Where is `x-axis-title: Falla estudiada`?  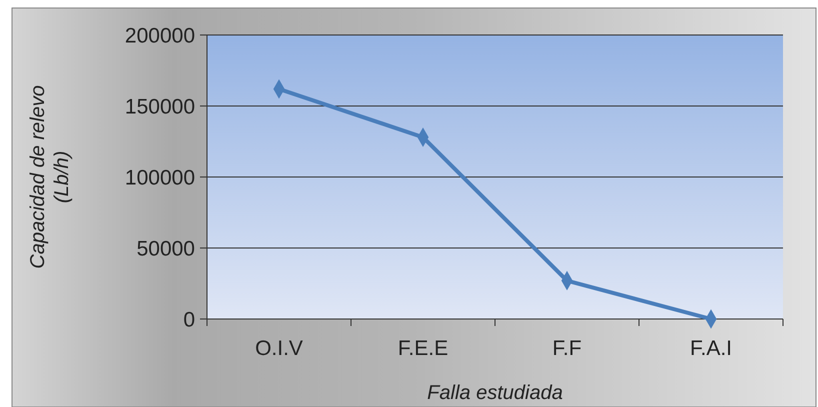
x-axis-title: Falla estudiada is located at coordinates (495, 393).